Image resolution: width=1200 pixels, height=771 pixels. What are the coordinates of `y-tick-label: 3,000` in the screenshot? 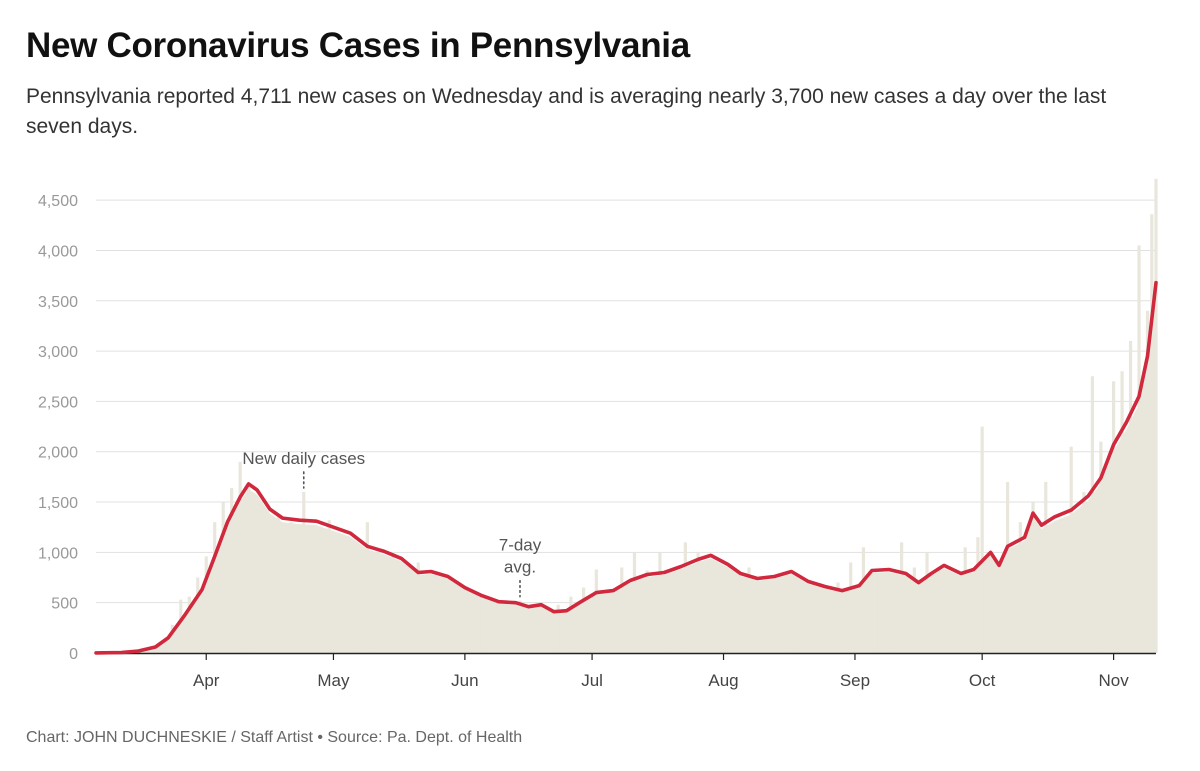 It's located at (58, 352).